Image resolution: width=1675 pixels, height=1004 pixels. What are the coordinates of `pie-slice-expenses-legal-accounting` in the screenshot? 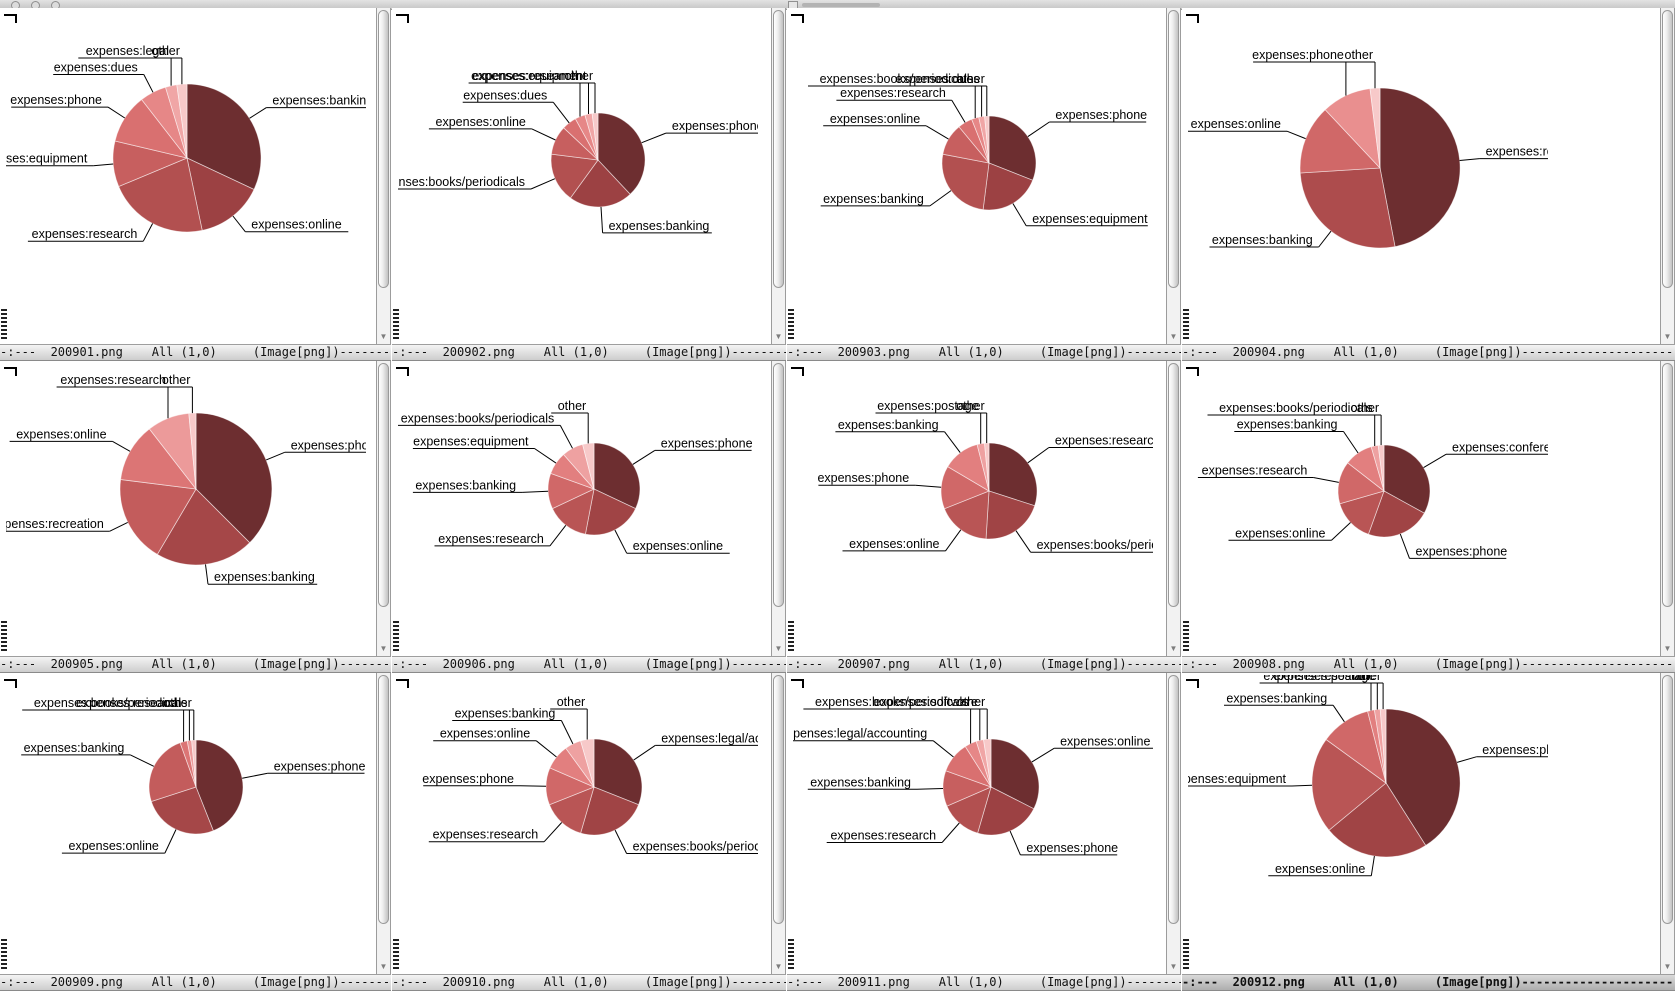 It's located at (618, 772).